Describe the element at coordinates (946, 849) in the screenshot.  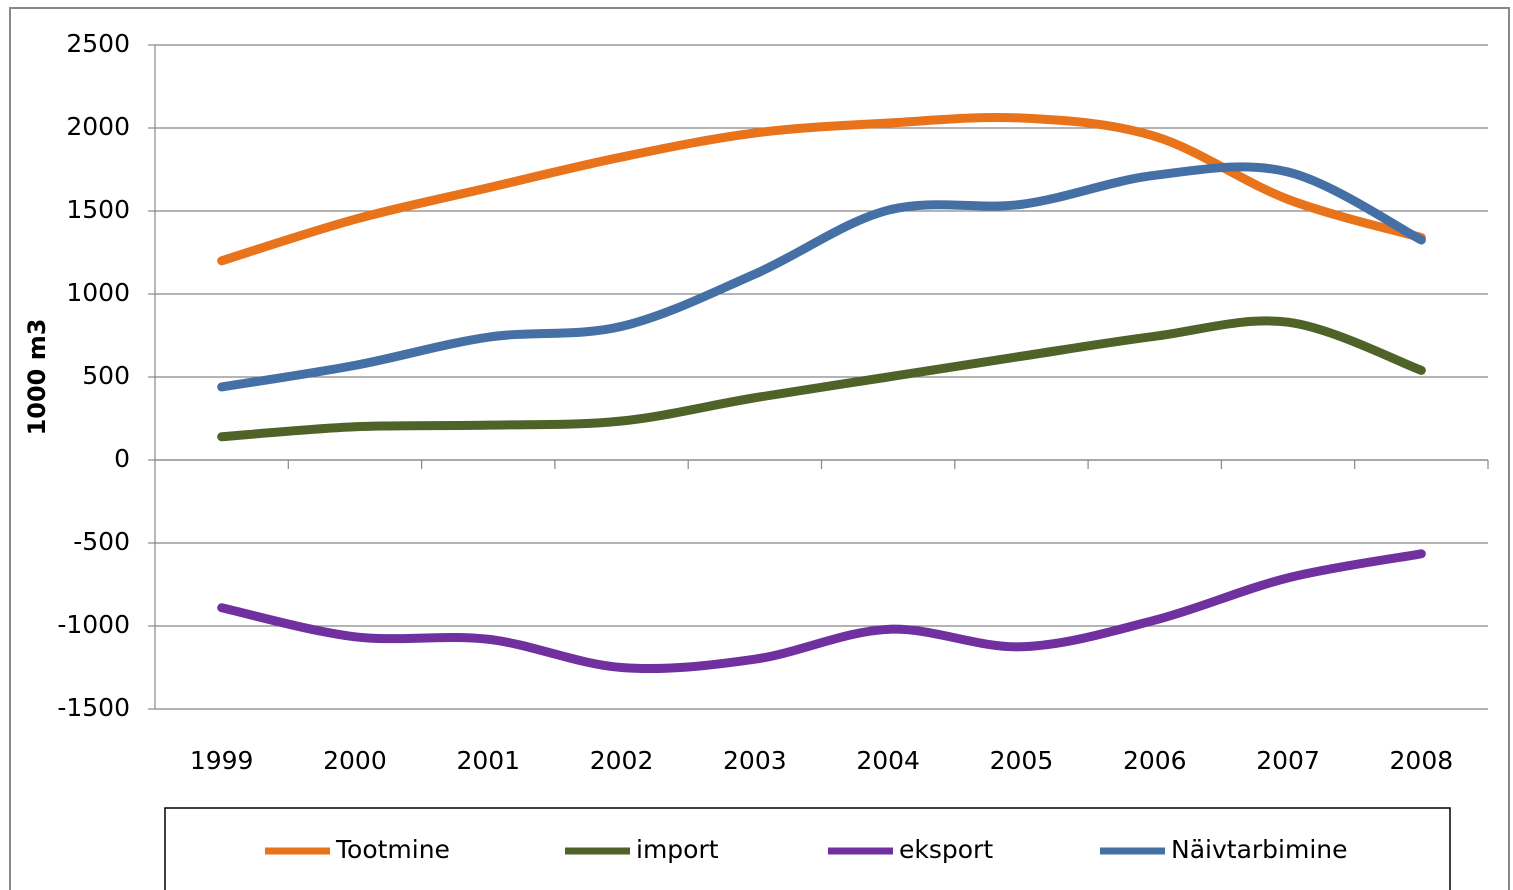
I see `legend-label: eksport` at that location.